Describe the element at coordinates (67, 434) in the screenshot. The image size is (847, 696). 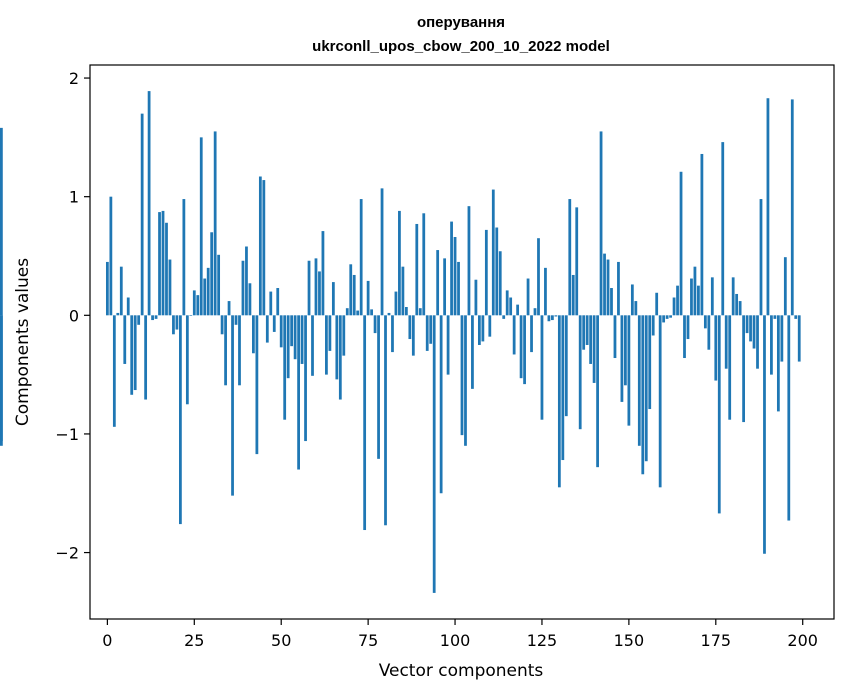
I see `y-tick-label: −1` at that location.